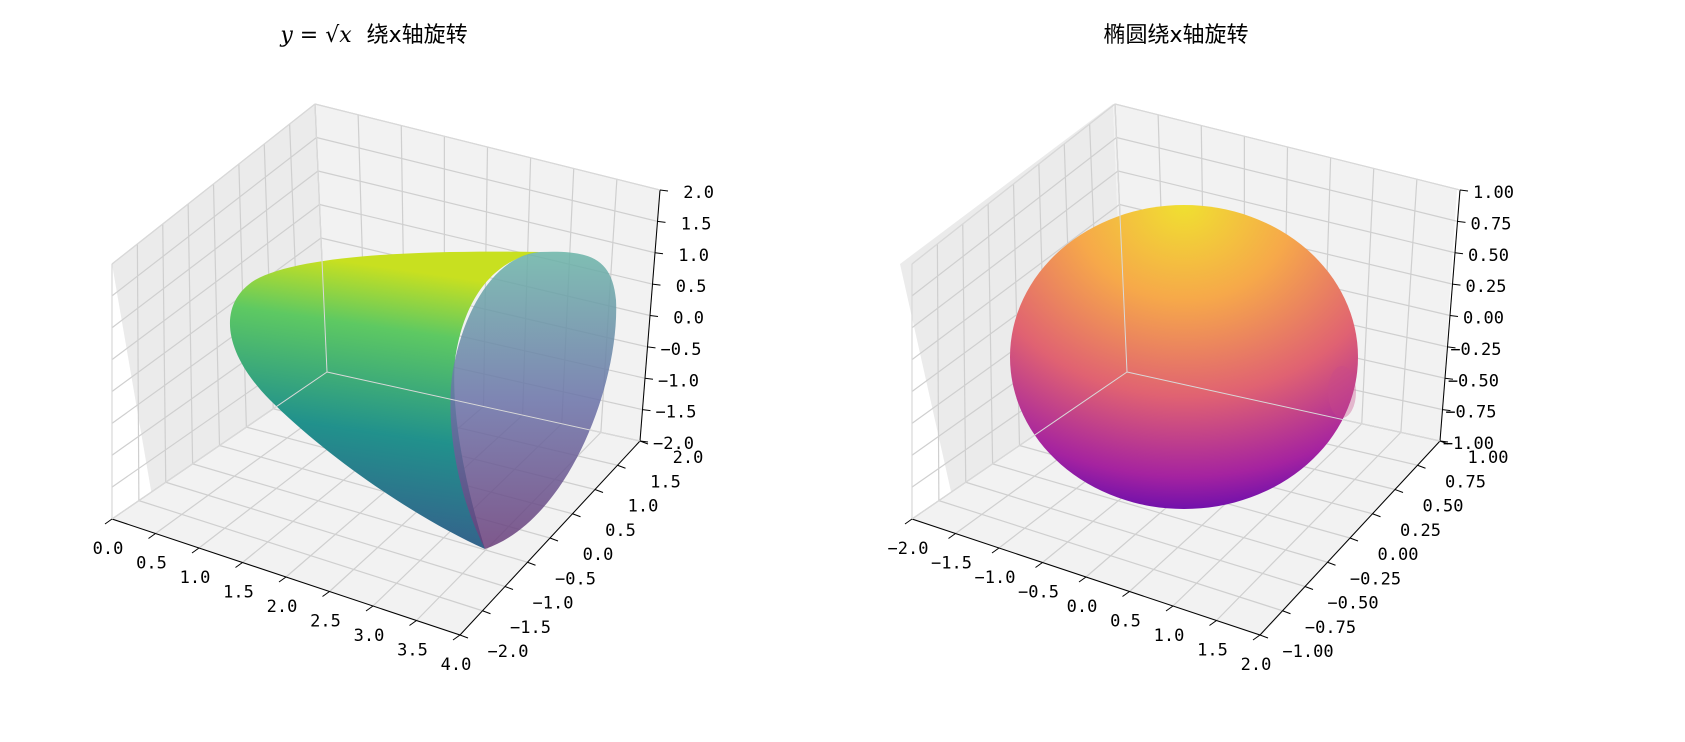  What do you see at coordinates (195, 578) in the screenshot?
I see `x-tick-label: 1.0` at bounding box center [195, 578].